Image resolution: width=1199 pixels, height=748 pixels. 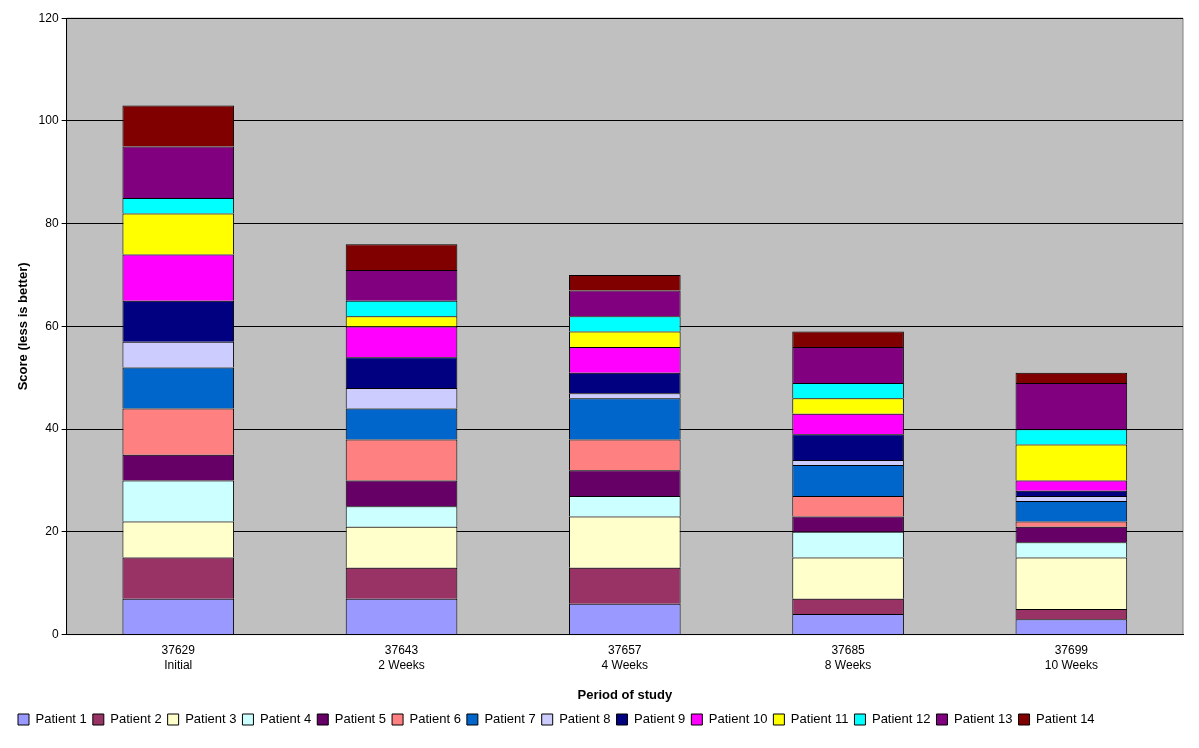 I want to click on x-tick-label: 37657 4 Weeks, so click(x=625, y=657).